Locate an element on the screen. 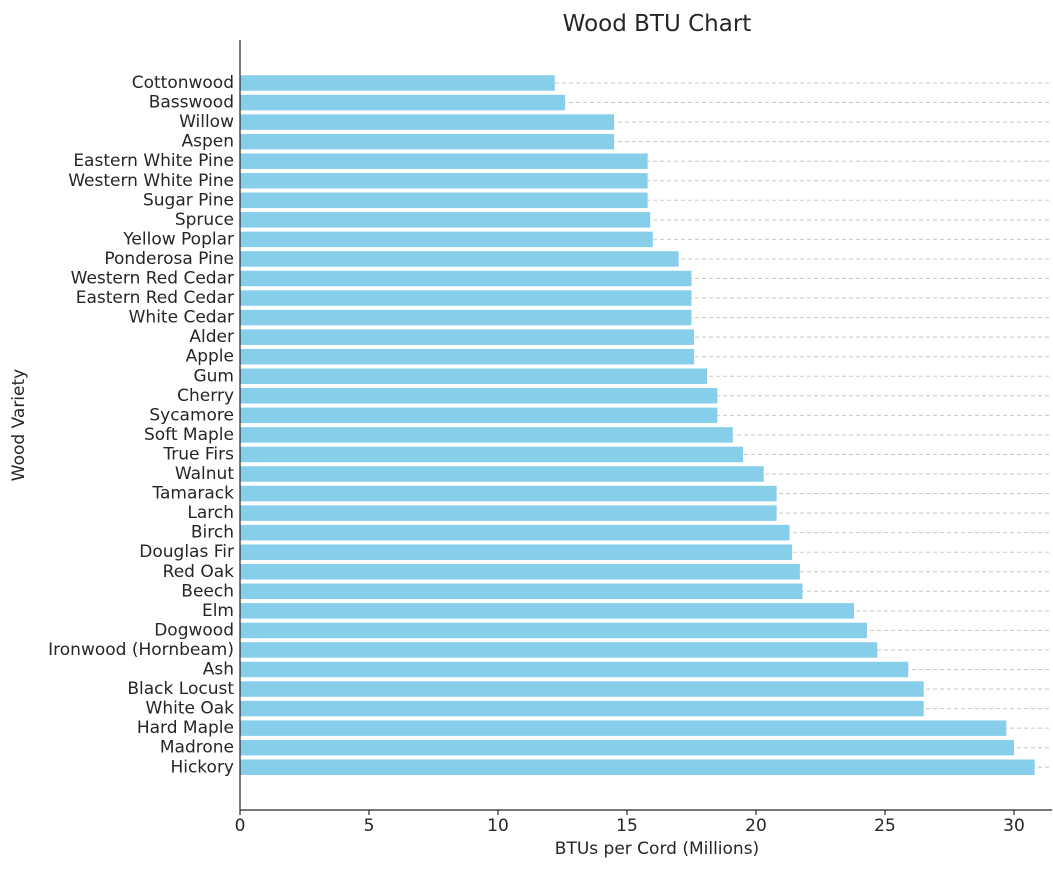 Image resolution: width=1053 pixels, height=870 pixels. bar-black-locust is located at coordinates (582, 689).